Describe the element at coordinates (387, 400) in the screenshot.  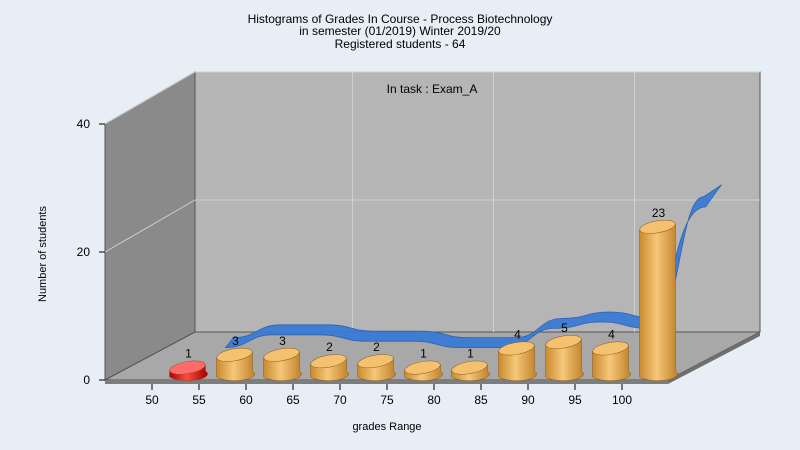
I see `x-tick-label-5: 75` at that location.